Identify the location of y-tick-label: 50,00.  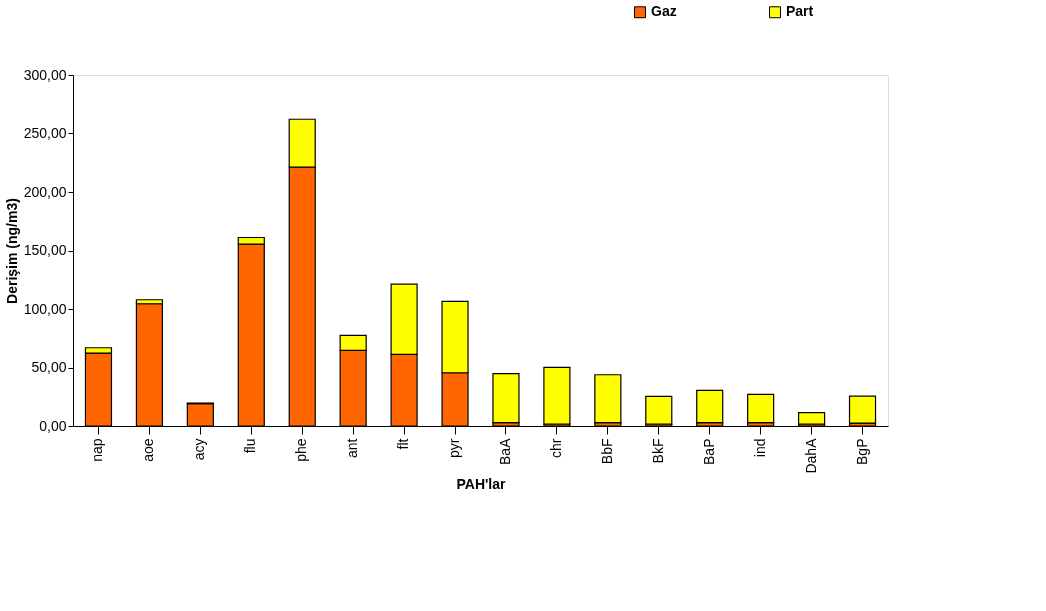
(49, 367).